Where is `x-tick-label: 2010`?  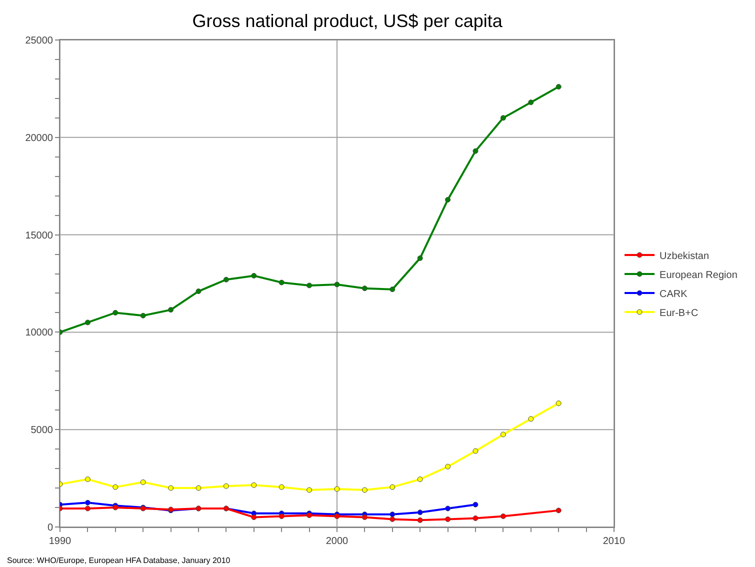 x-tick-label: 2010 is located at coordinates (614, 541).